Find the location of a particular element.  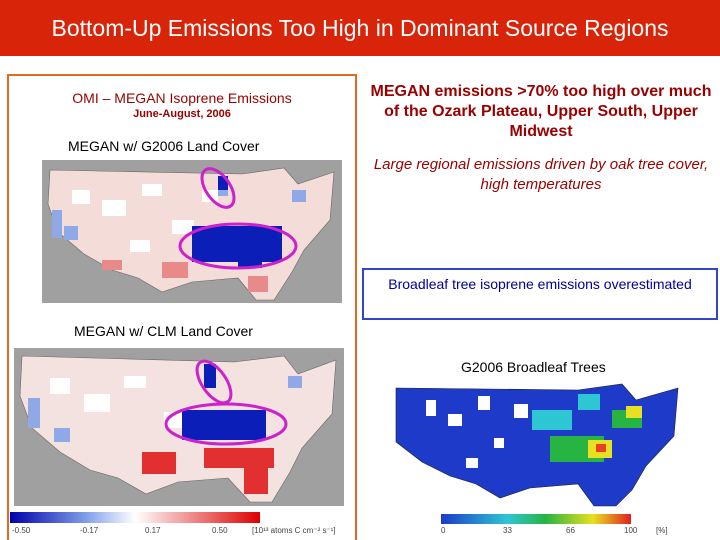

colorbar-tick: 0.17 is located at coordinates (153, 530).